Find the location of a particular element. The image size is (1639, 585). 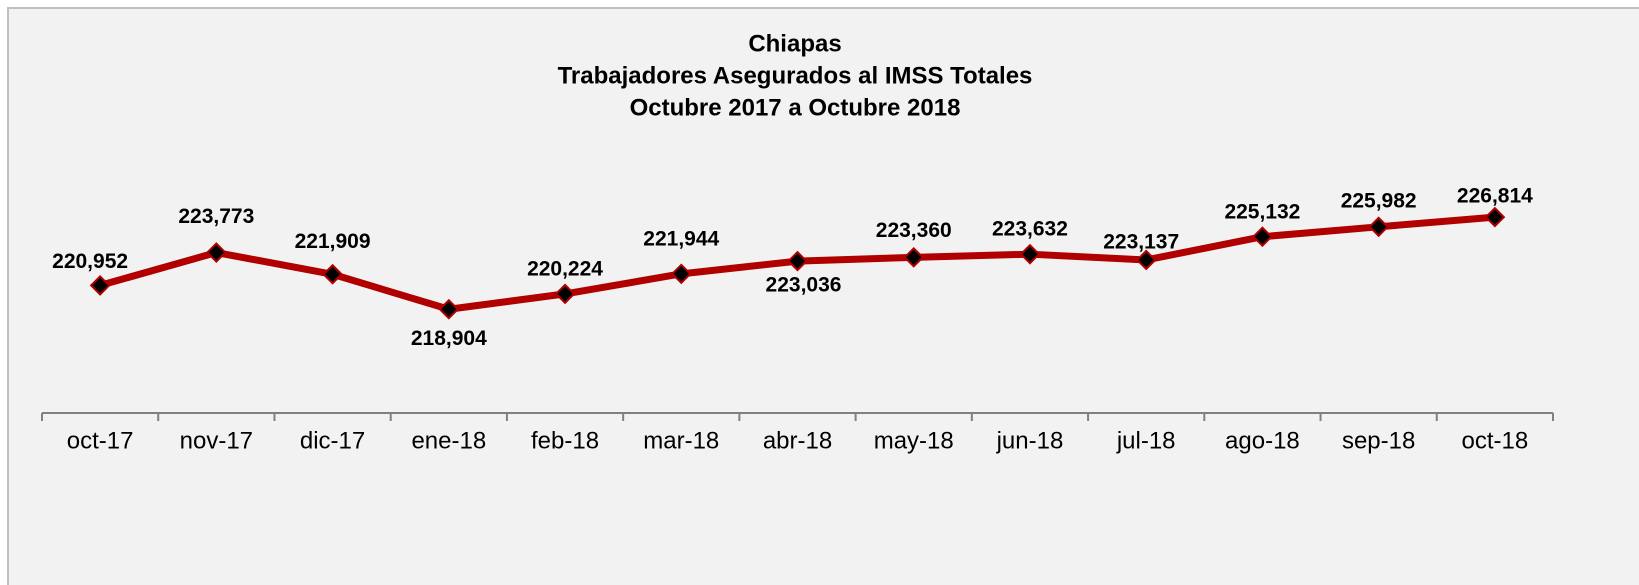

x-tick-label: jun-18 is located at coordinates (1030, 440).